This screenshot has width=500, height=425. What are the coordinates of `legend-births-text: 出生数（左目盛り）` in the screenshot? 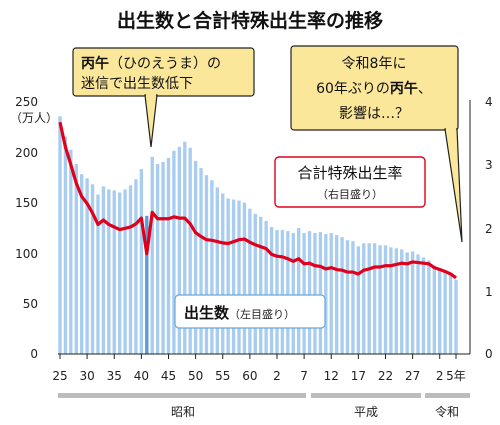 It's located at (239, 313).